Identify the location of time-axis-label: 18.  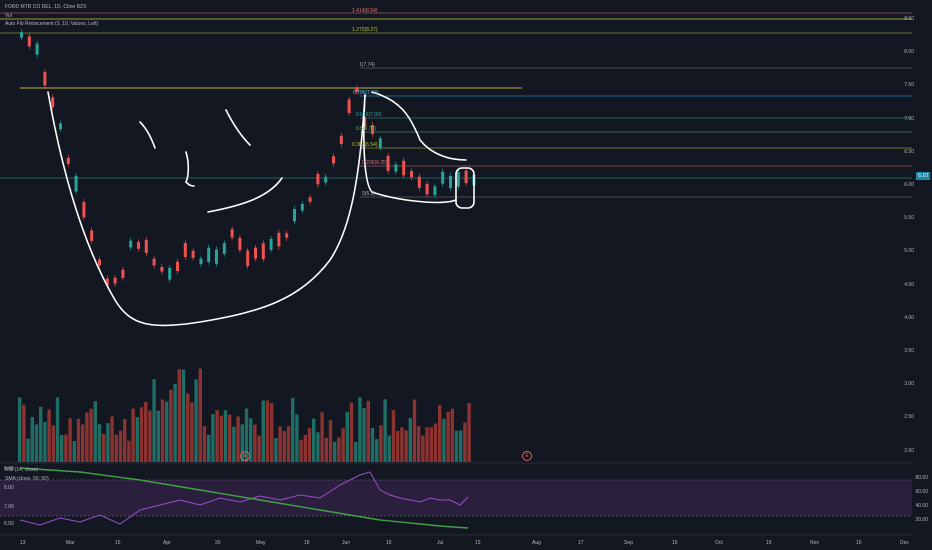
(307, 543).